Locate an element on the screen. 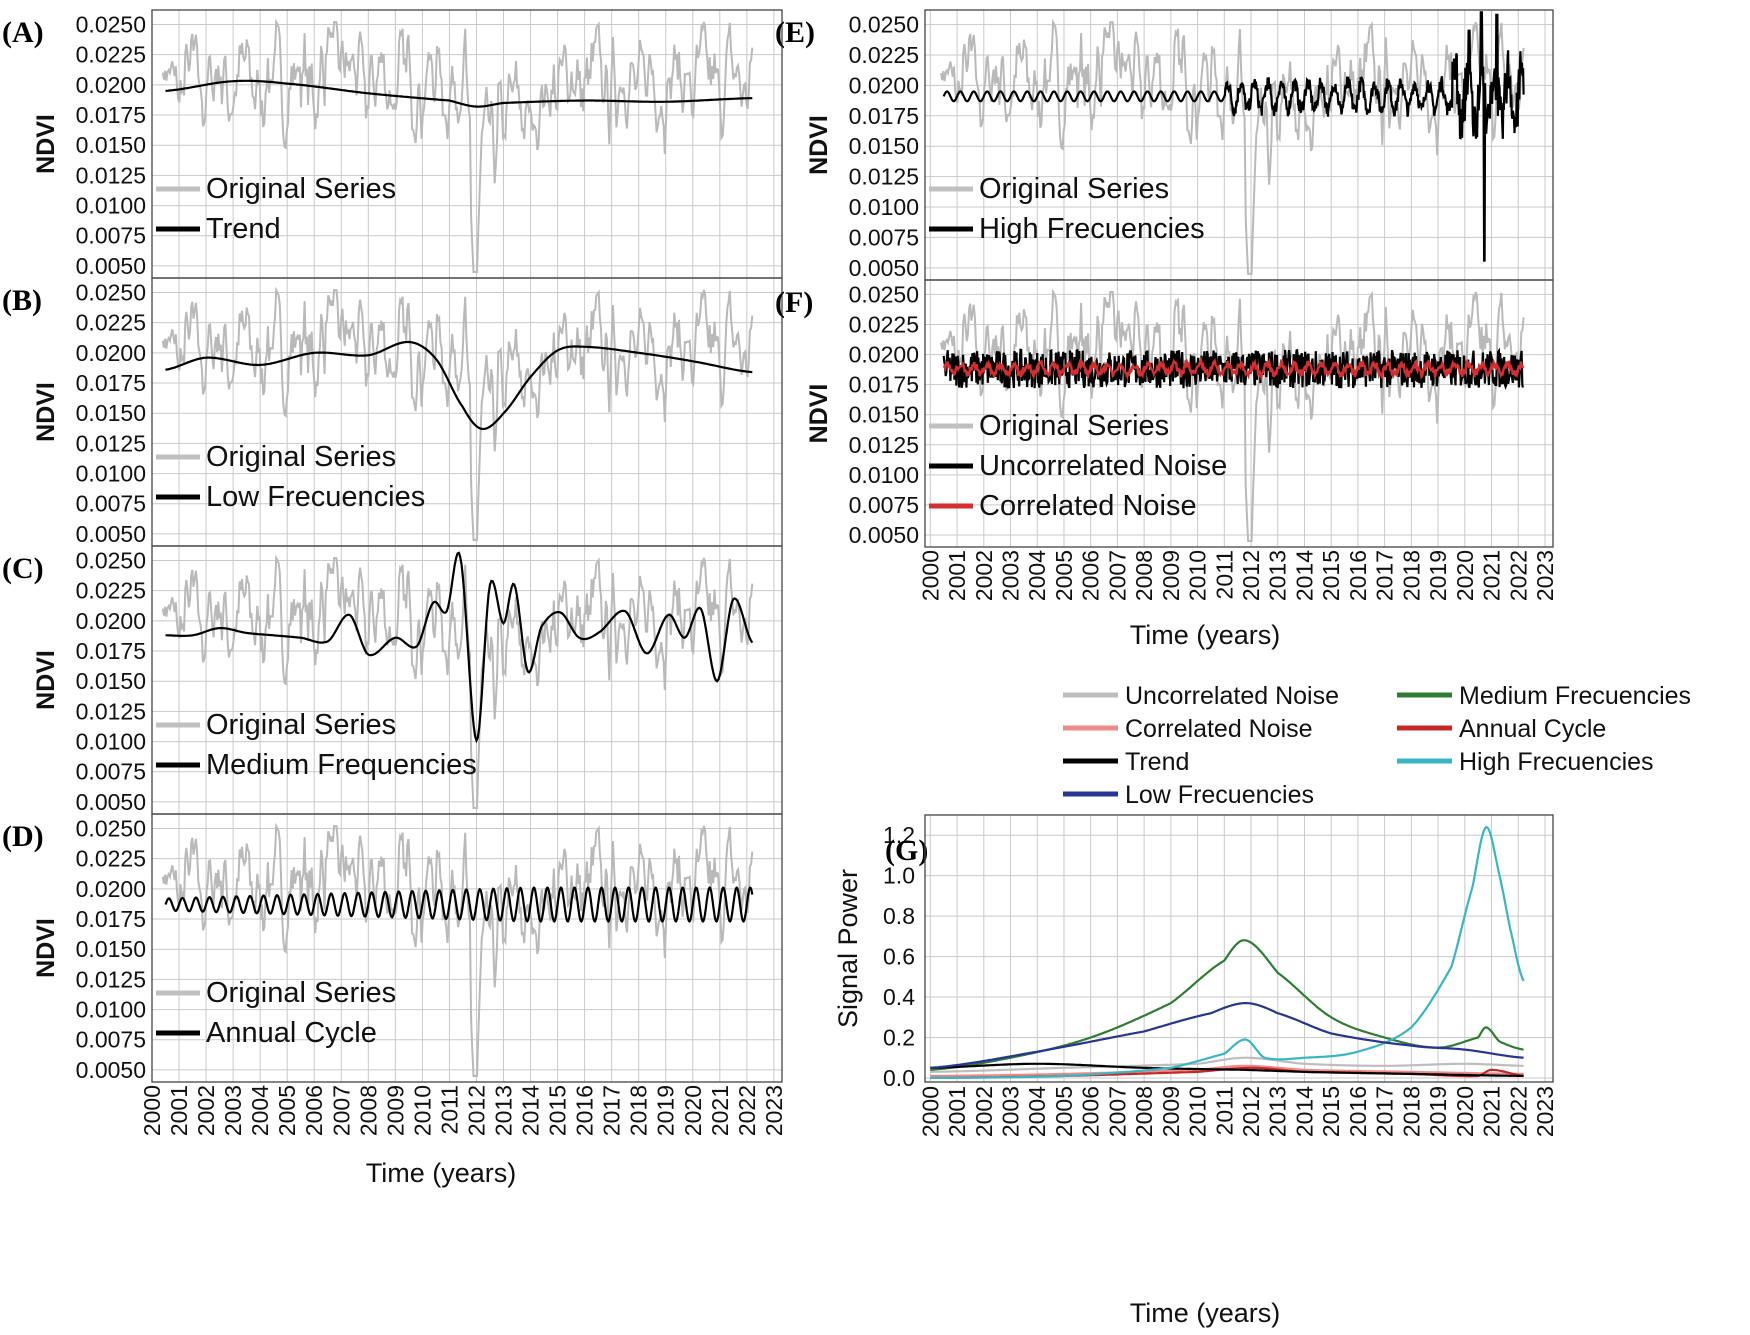  x-tick-label: 2000 is located at coordinates (930, 1111).